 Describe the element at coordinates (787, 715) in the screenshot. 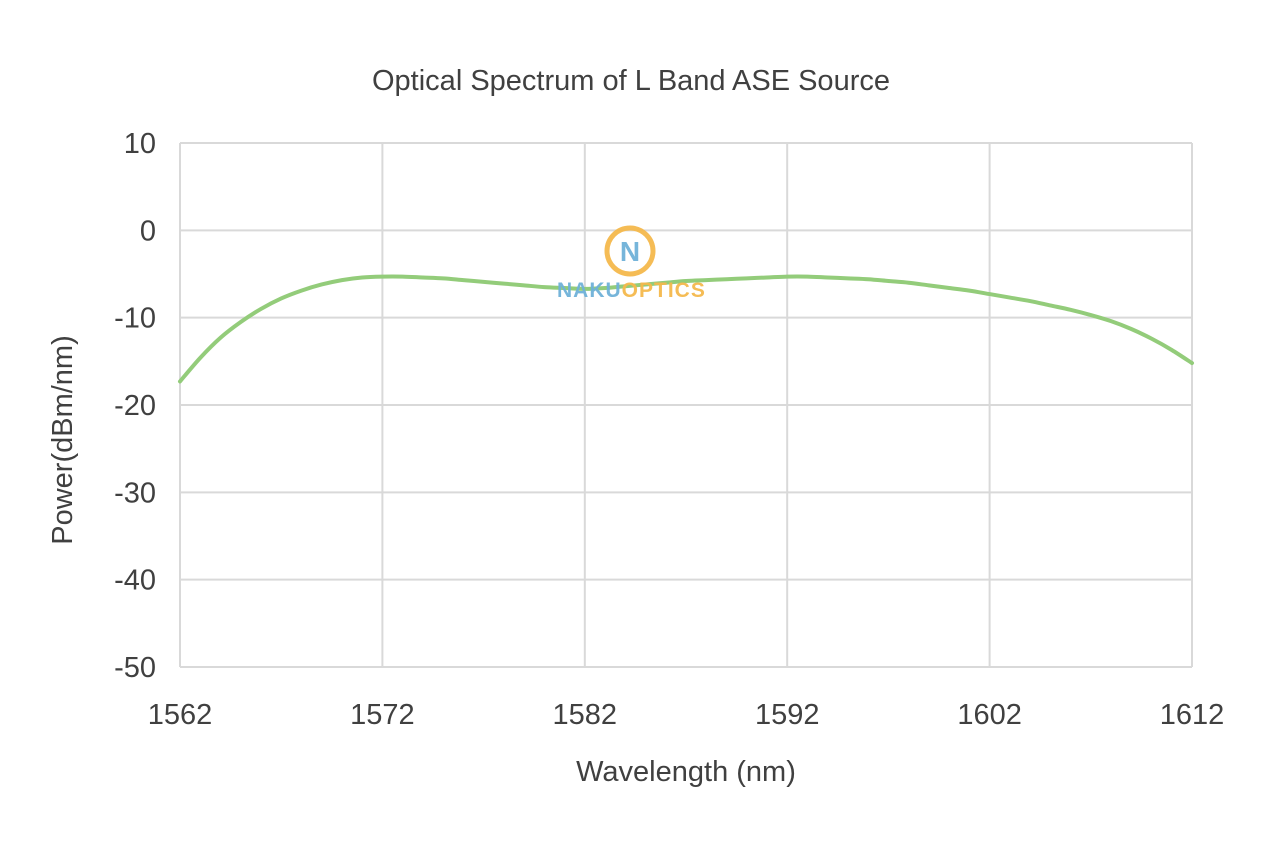

I see `x-tick-label: 1592` at that location.